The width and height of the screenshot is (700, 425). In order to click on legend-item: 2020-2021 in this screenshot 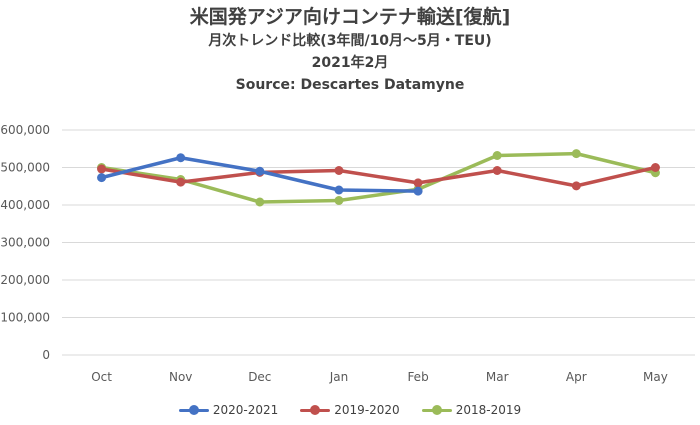, I will do `click(228, 410)`.